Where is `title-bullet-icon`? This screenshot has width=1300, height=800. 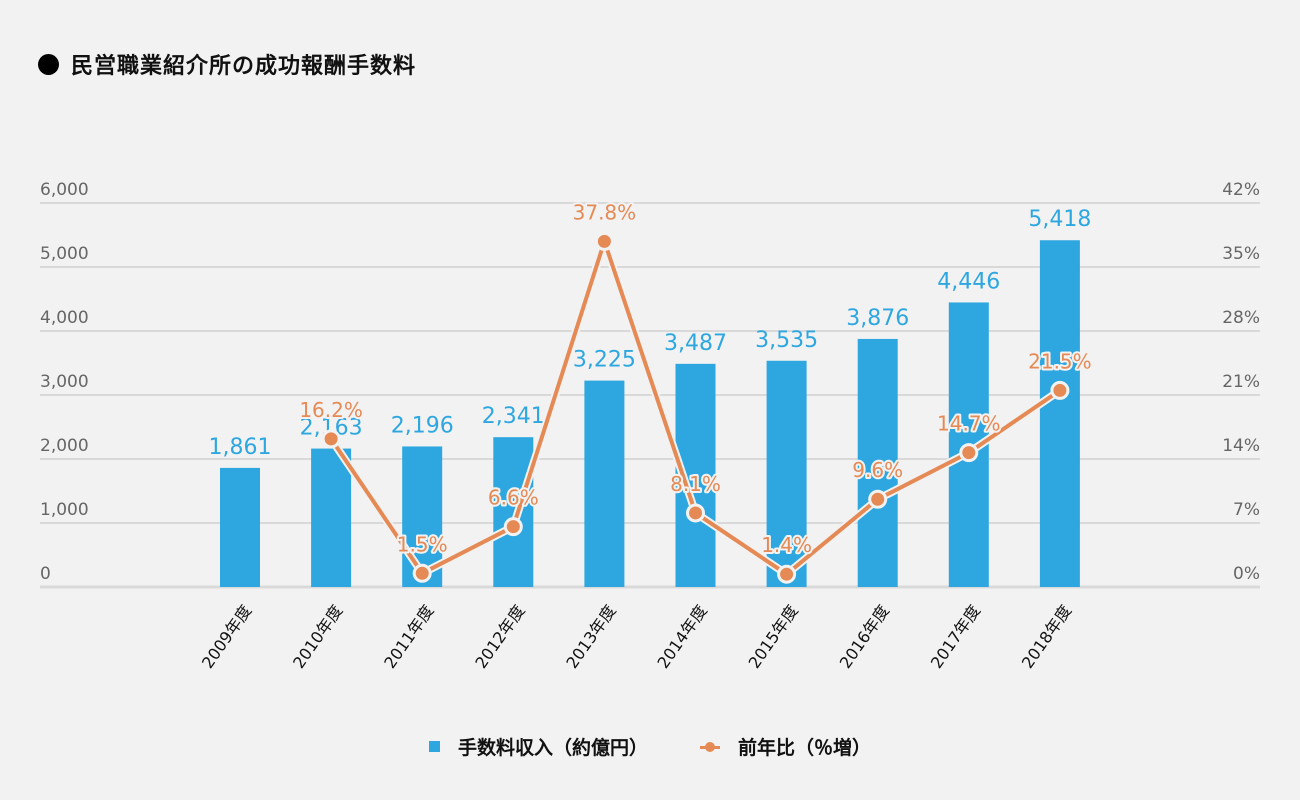
title-bullet-icon is located at coordinates (48, 64).